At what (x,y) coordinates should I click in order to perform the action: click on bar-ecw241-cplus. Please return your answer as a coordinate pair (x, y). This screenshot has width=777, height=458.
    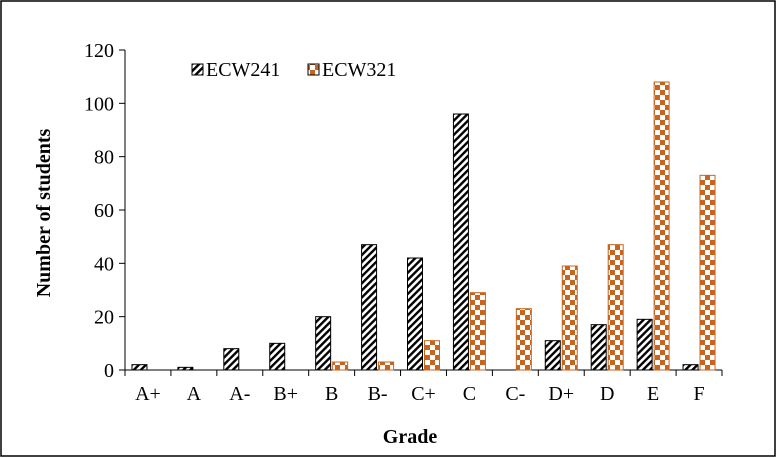
    Looking at the image, I should click on (415, 314).